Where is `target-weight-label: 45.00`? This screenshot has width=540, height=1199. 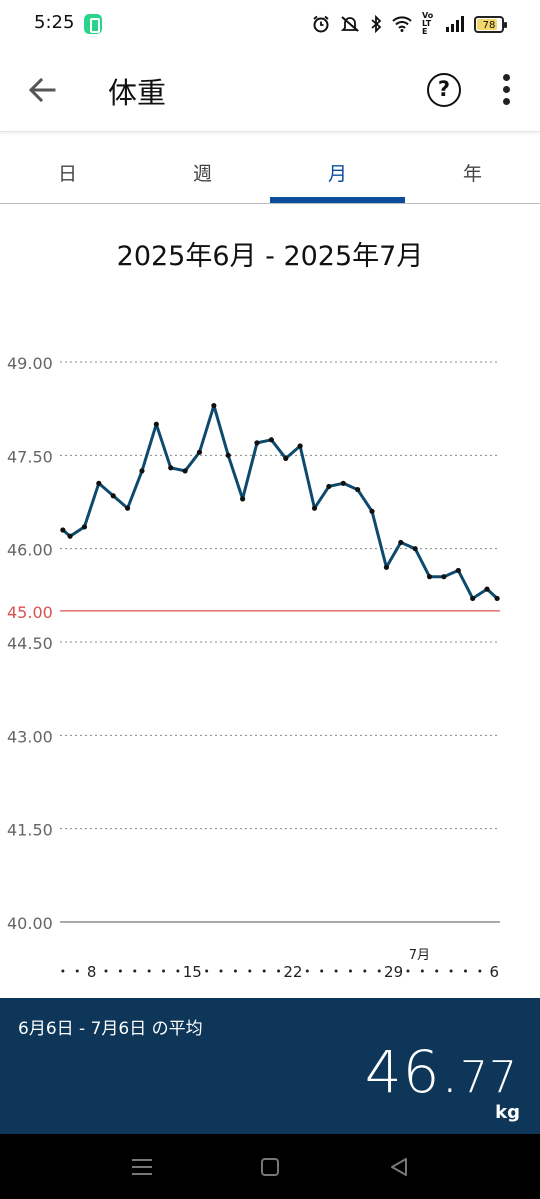 target-weight-label: 45.00 is located at coordinates (30, 612).